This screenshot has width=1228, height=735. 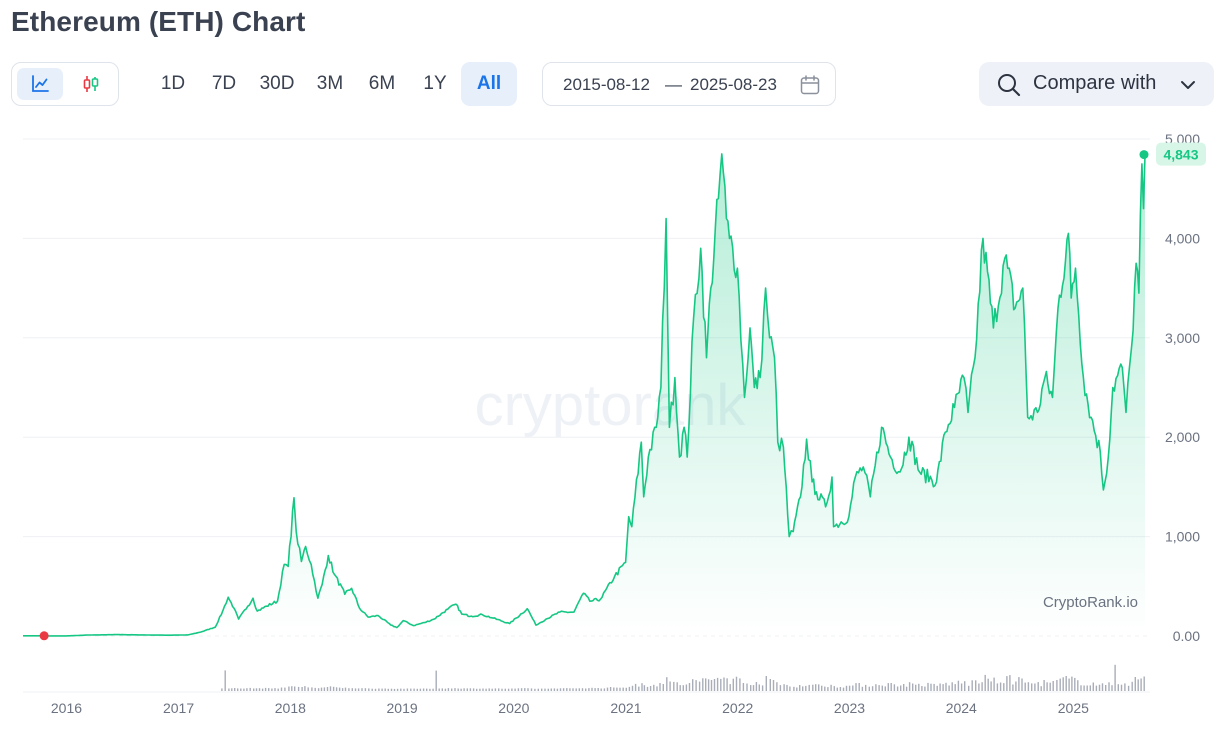 What do you see at coordinates (330, 83) in the screenshot?
I see `range-3m-button: 3M` at bounding box center [330, 83].